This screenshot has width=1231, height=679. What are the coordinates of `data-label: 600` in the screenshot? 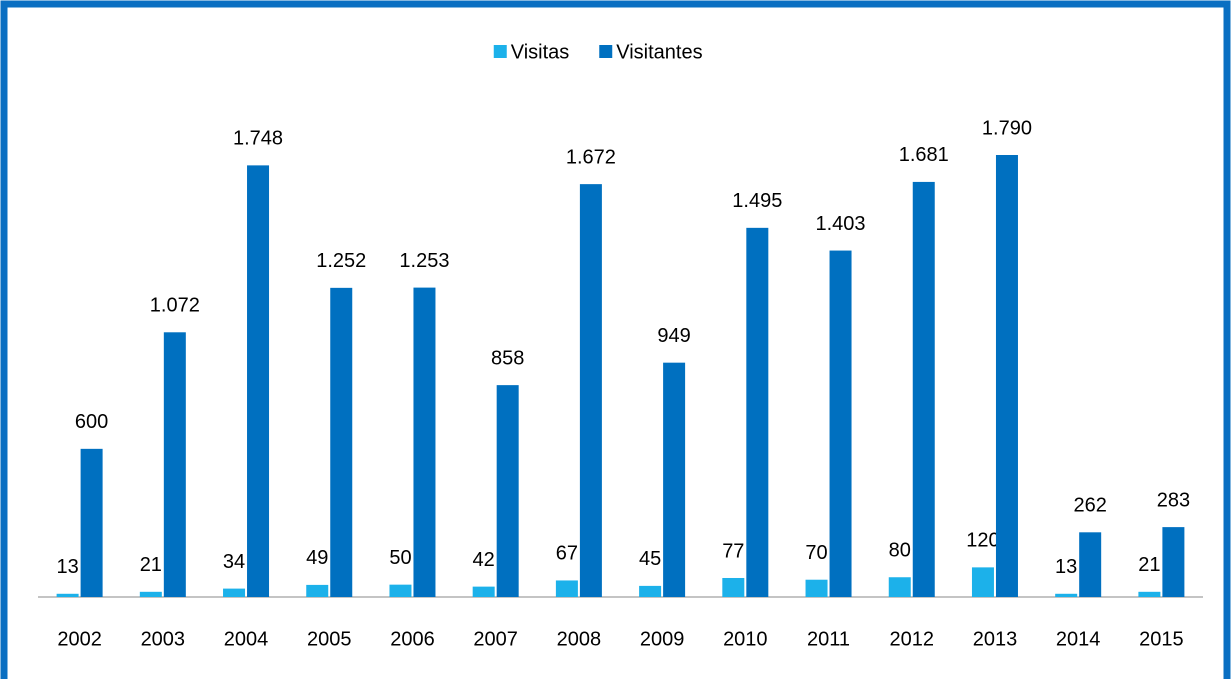 It's located at (91, 422).